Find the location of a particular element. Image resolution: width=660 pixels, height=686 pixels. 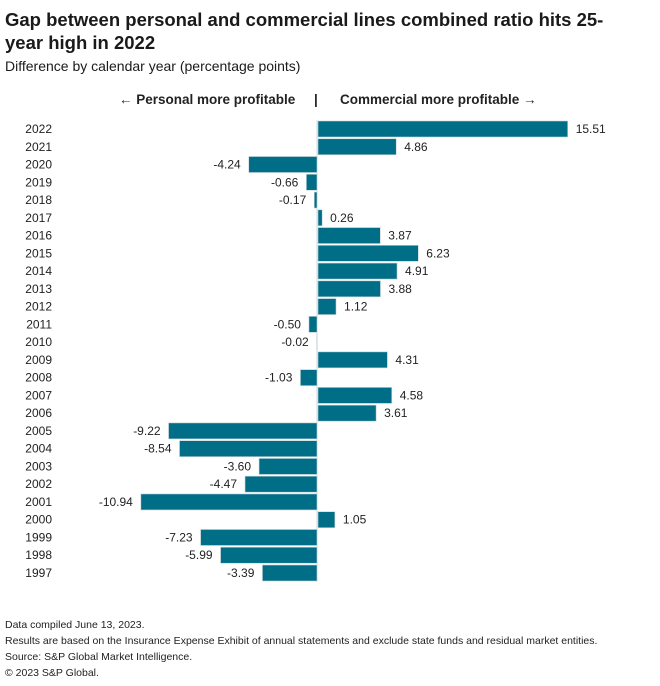

value-label: -3.60 is located at coordinates (238, 466).